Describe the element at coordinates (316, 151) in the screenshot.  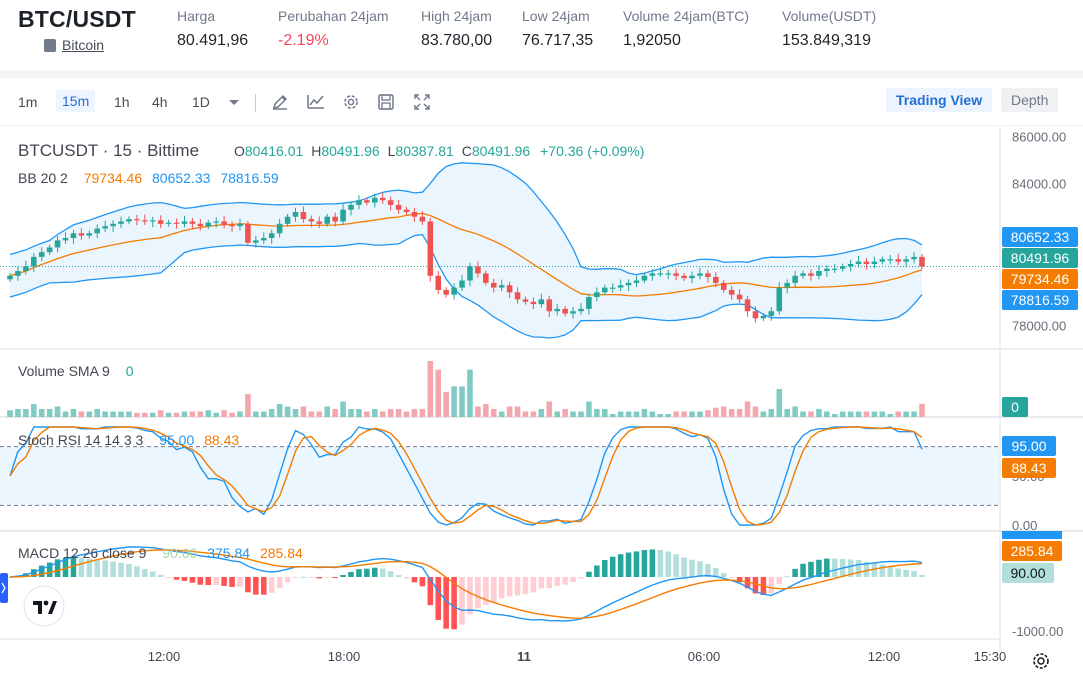
I see `ohlc-high-label: H` at that location.